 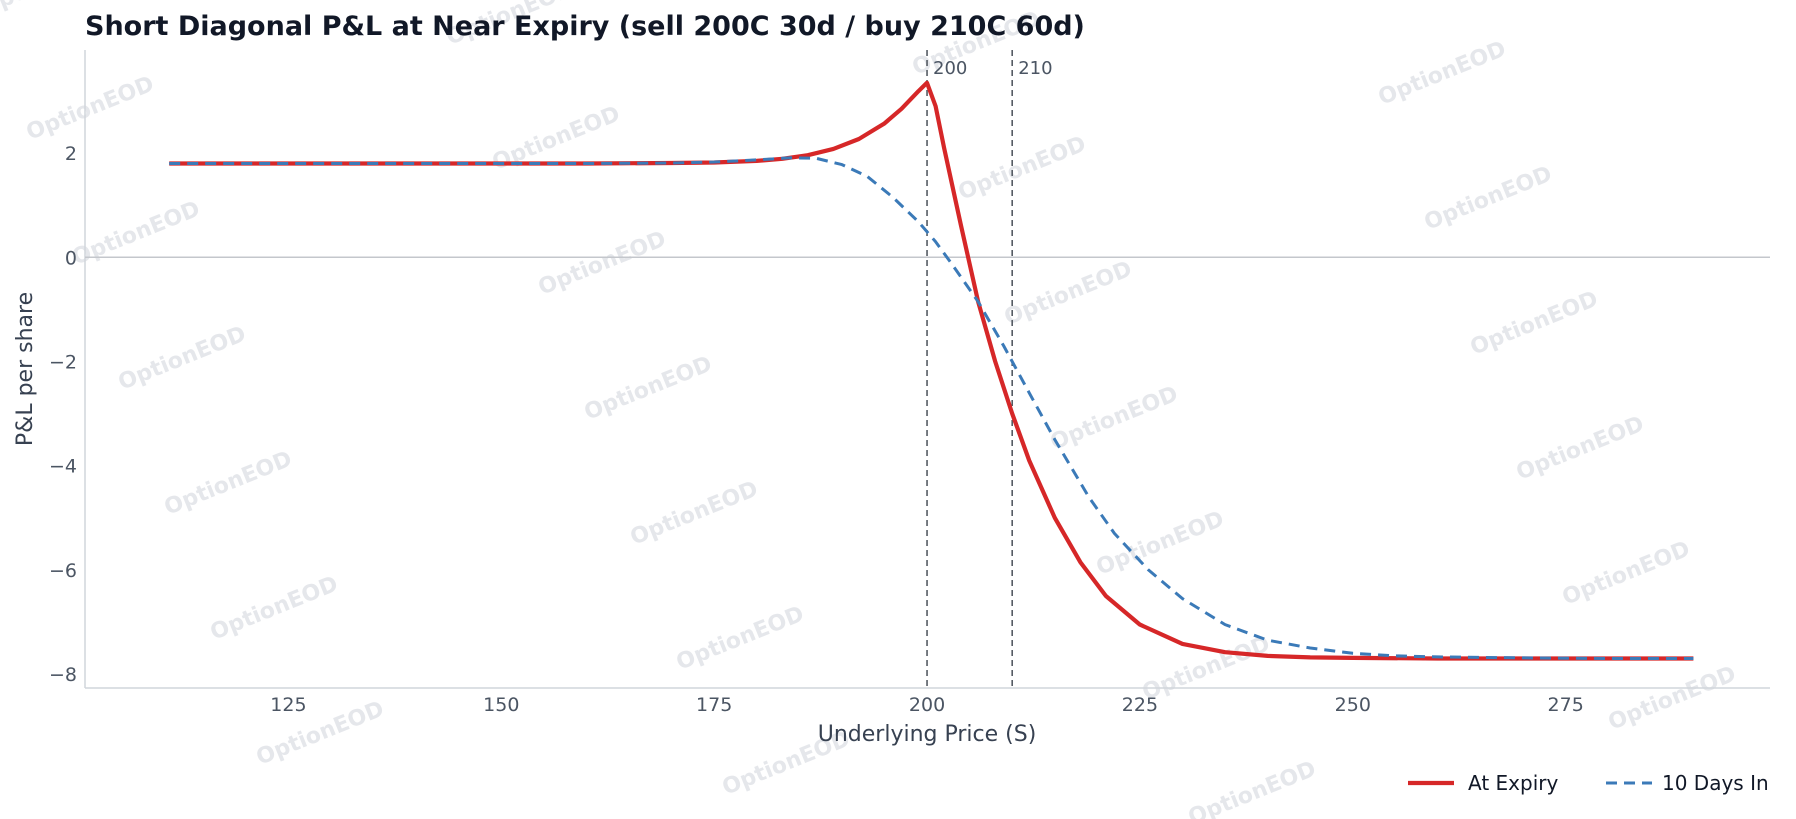 I want to click on y-tick-label: −2, so click(x=63, y=363).